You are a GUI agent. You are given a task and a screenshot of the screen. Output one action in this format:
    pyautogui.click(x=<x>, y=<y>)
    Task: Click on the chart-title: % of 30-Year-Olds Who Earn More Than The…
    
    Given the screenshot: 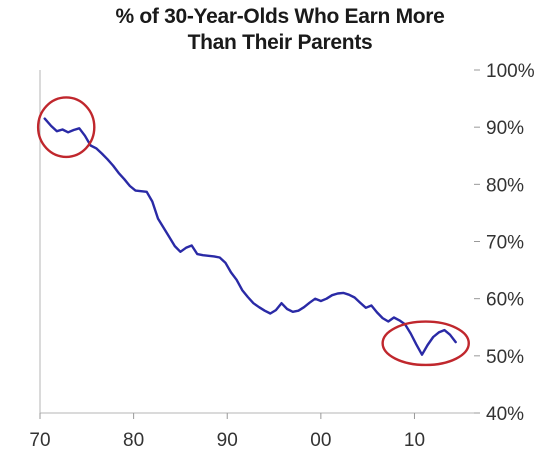 What is the action you would take?
    pyautogui.click(x=280, y=30)
    